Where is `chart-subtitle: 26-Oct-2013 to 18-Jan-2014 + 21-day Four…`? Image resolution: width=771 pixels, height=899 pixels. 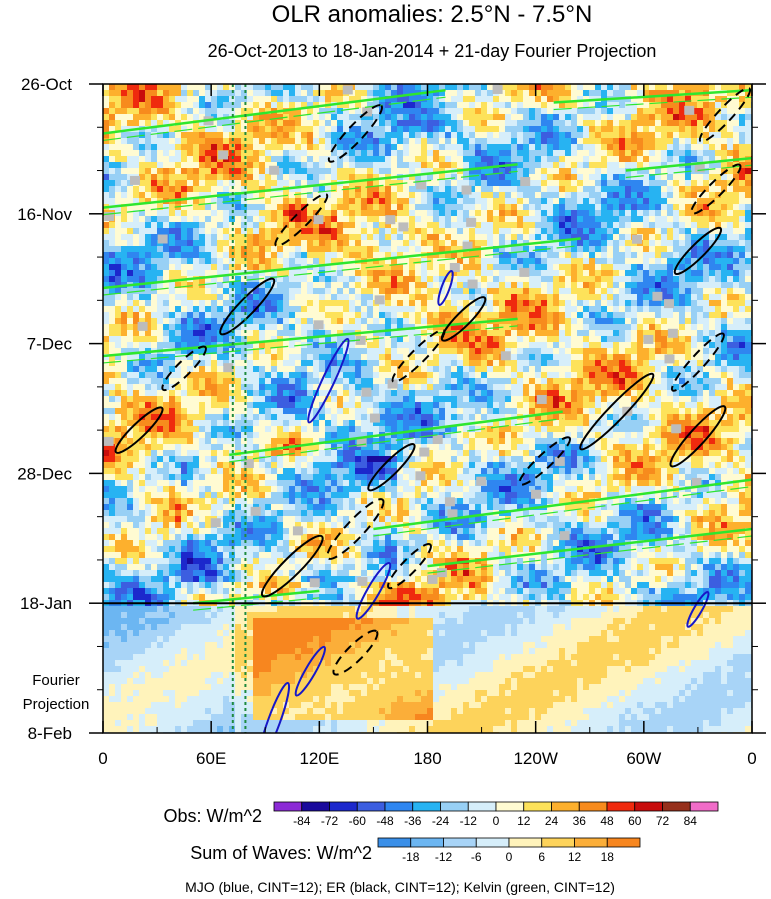 chart-subtitle: 26-Oct-2013 to 18-Jan-2014 + 21-day Four… is located at coordinates (432, 51).